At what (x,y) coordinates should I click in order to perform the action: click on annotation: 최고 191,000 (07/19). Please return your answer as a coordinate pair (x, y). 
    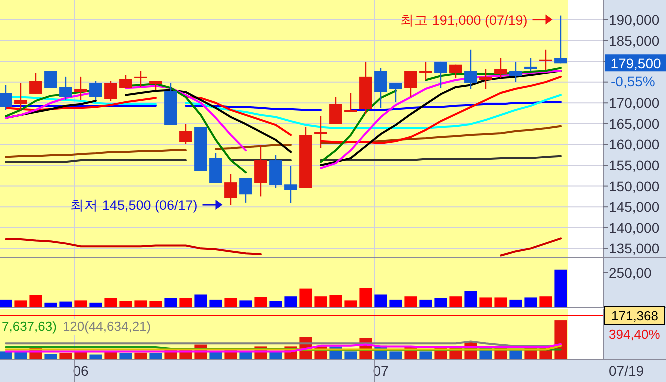
    Looking at the image, I should click on (464, 20).